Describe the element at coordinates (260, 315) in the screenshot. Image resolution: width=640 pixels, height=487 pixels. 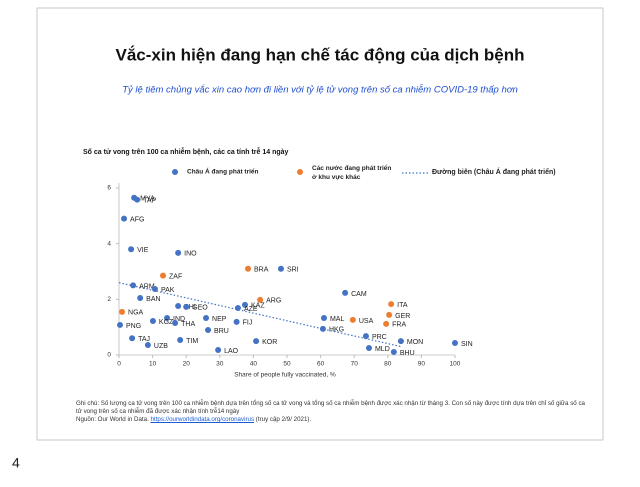
I see `trend-line` at that location.